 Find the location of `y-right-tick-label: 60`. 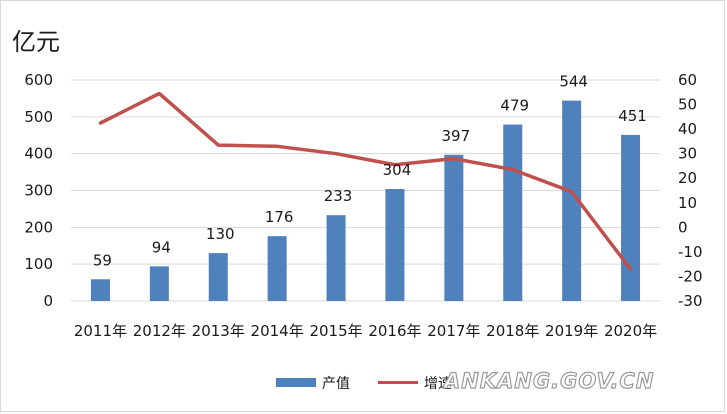

y-right-tick-label: 60 is located at coordinates (687, 80).